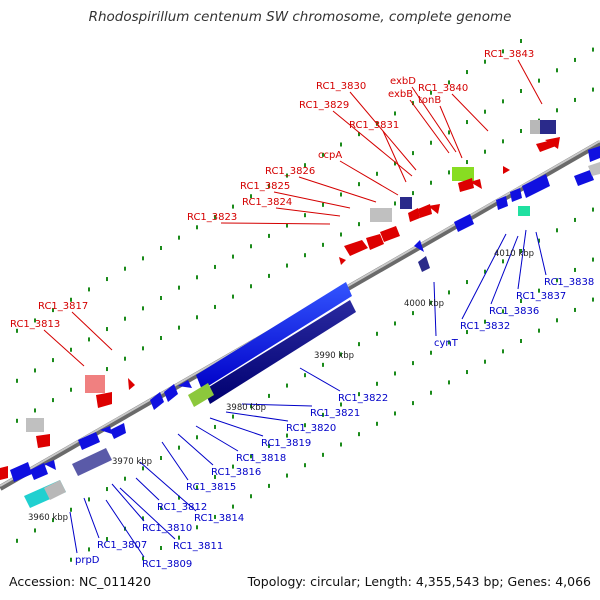  What do you see at coordinates (87, 560) in the screenshot?
I see `reverse-gene-label: prpD` at bounding box center [87, 560].